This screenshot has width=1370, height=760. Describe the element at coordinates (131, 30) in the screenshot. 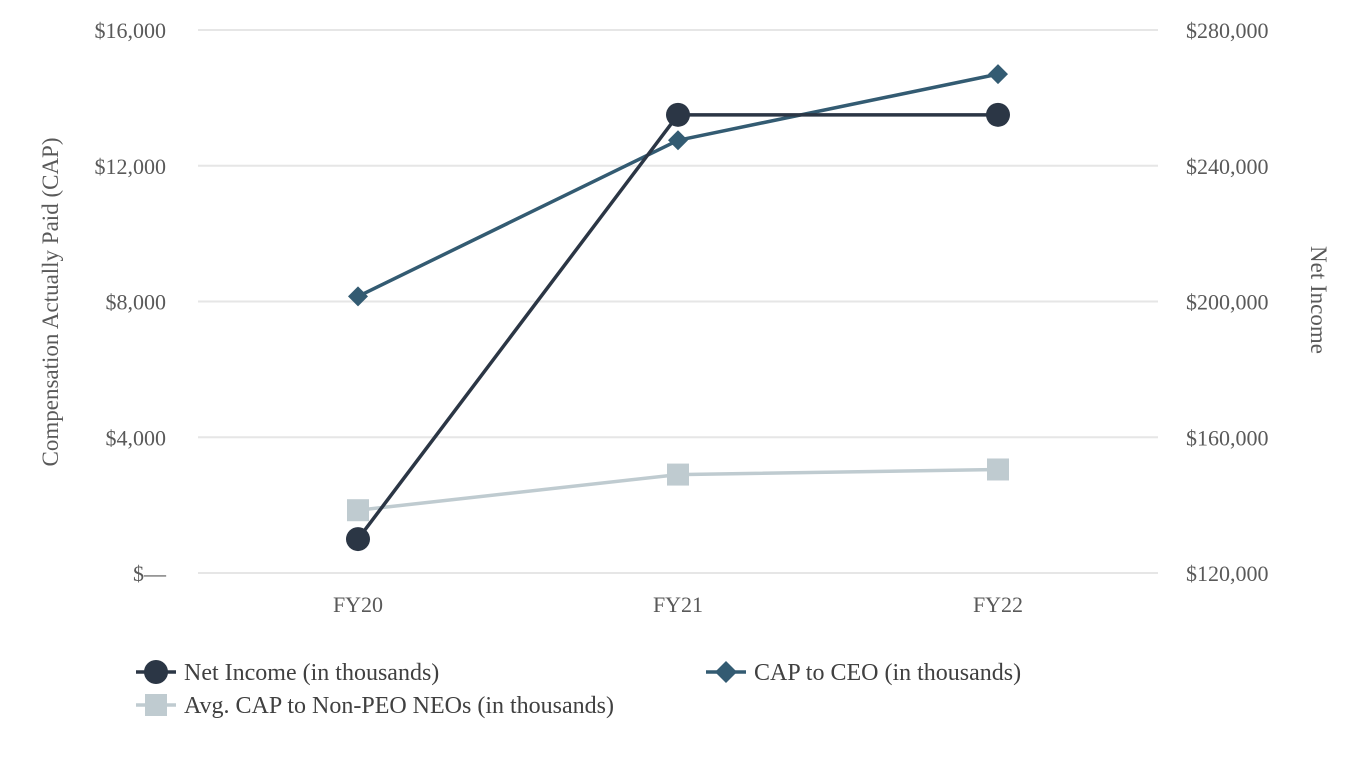

I see `left-tick-label: $16,000` at that location.